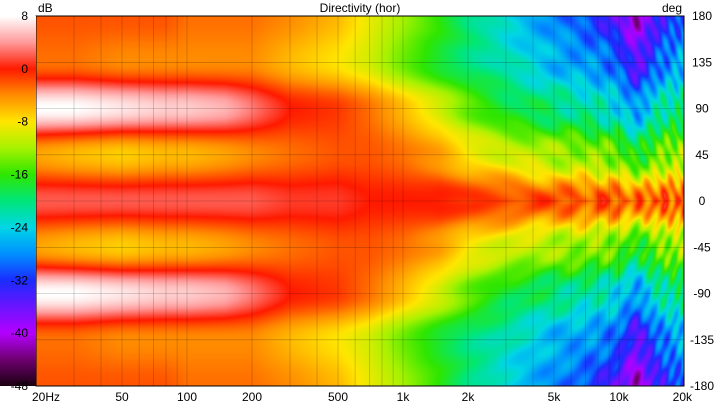 The height and width of the screenshot is (405, 720). I want to click on x-tick-label: 20k, so click(683, 397).